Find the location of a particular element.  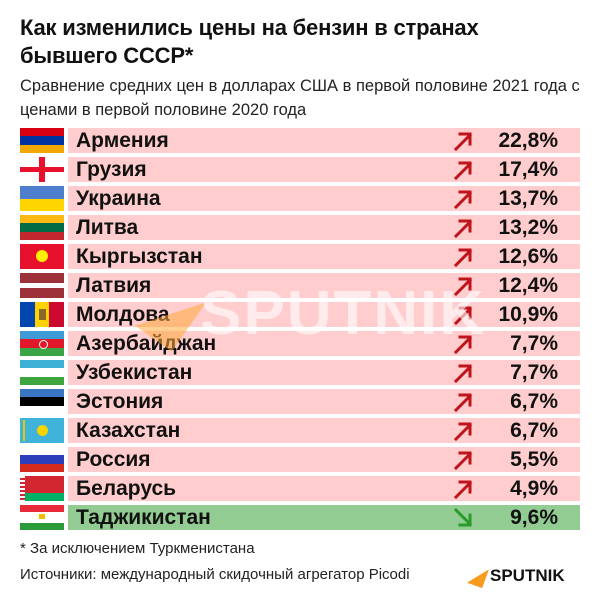

table-row: Казахстан 6,7% is located at coordinates (300, 430).